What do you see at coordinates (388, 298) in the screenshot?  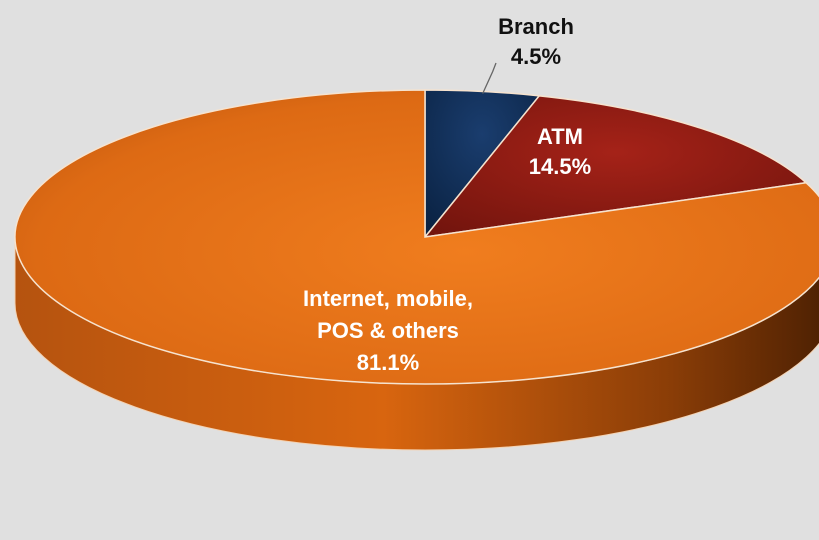 I see `pie-label-internet-mobile-pos-line-1: Internet, mobile,` at bounding box center [388, 298].